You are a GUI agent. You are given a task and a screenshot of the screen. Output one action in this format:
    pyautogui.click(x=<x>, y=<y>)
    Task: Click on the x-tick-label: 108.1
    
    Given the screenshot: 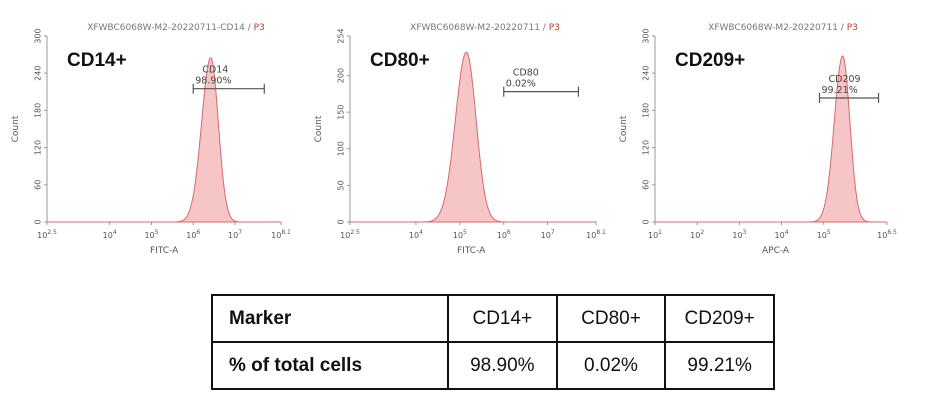 What is the action you would take?
    pyautogui.click(x=596, y=234)
    